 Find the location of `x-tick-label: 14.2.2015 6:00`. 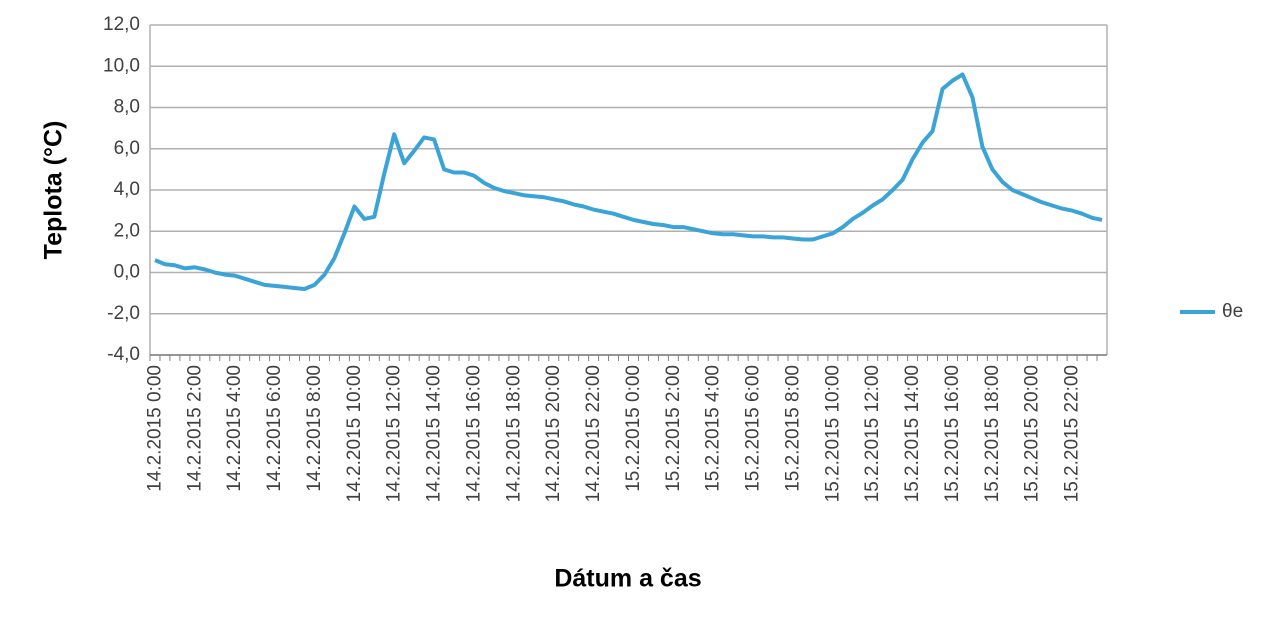

x-tick-label: 14.2.2015 6:00 is located at coordinates (274, 428).